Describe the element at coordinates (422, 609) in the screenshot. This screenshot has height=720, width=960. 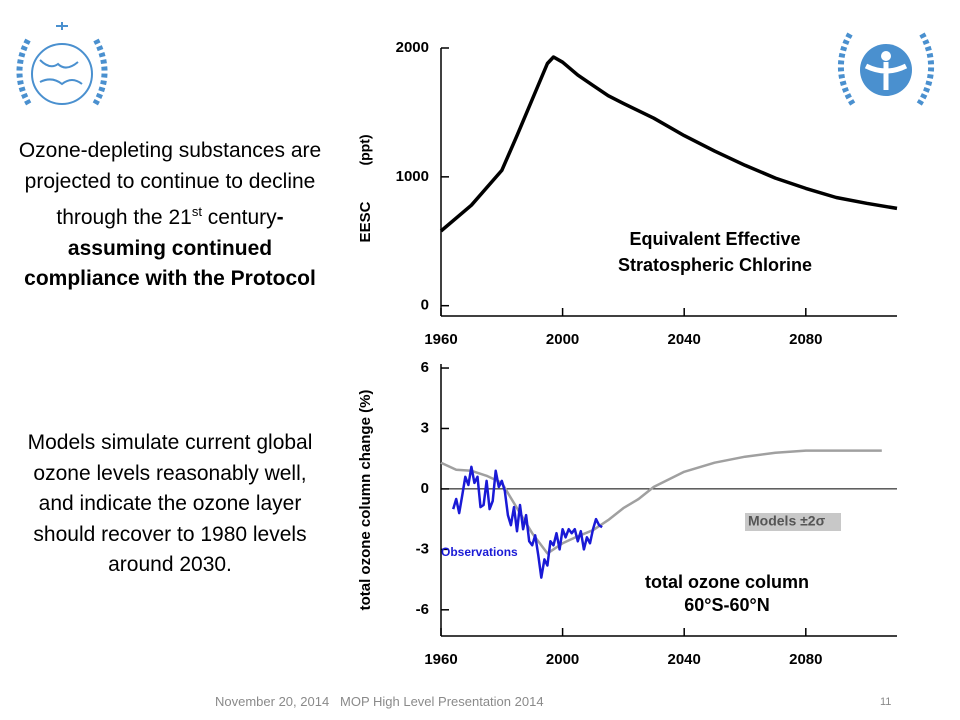
I see `y-tick-label: -6` at that location.